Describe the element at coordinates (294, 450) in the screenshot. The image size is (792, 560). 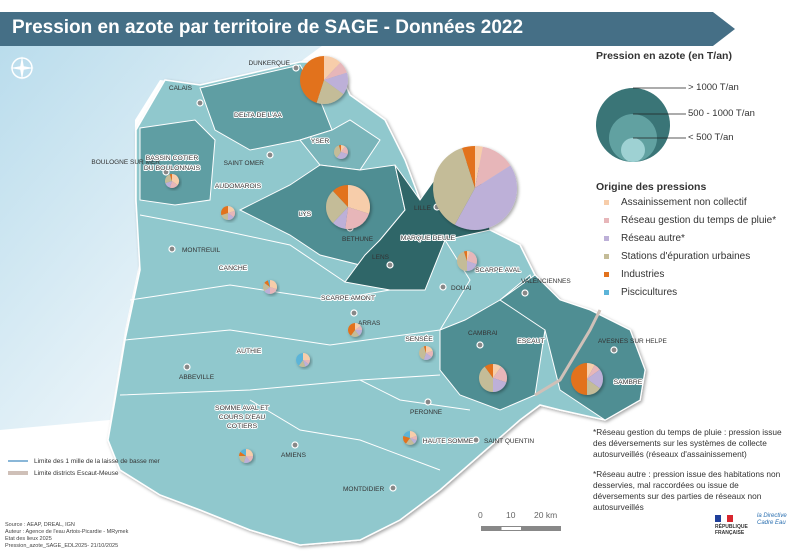
I see `city-marker: AMIENS` at that location.